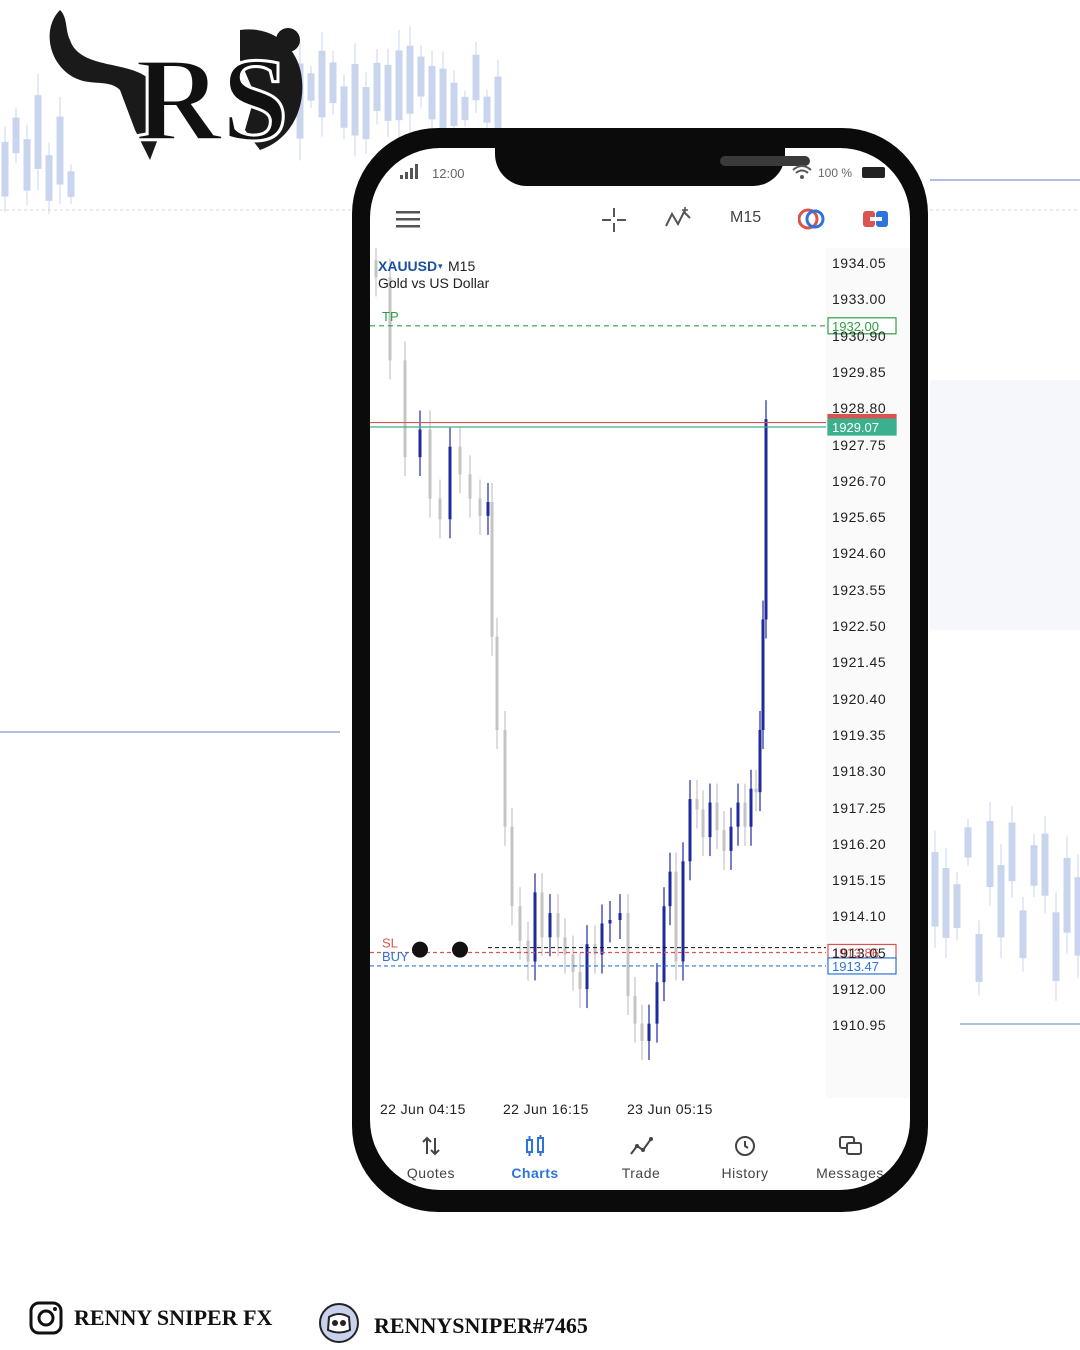 The width and height of the screenshot is (1080, 1350). What do you see at coordinates (746, 217) in the screenshot?
I see `timeframe-button: M15` at bounding box center [746, 217].